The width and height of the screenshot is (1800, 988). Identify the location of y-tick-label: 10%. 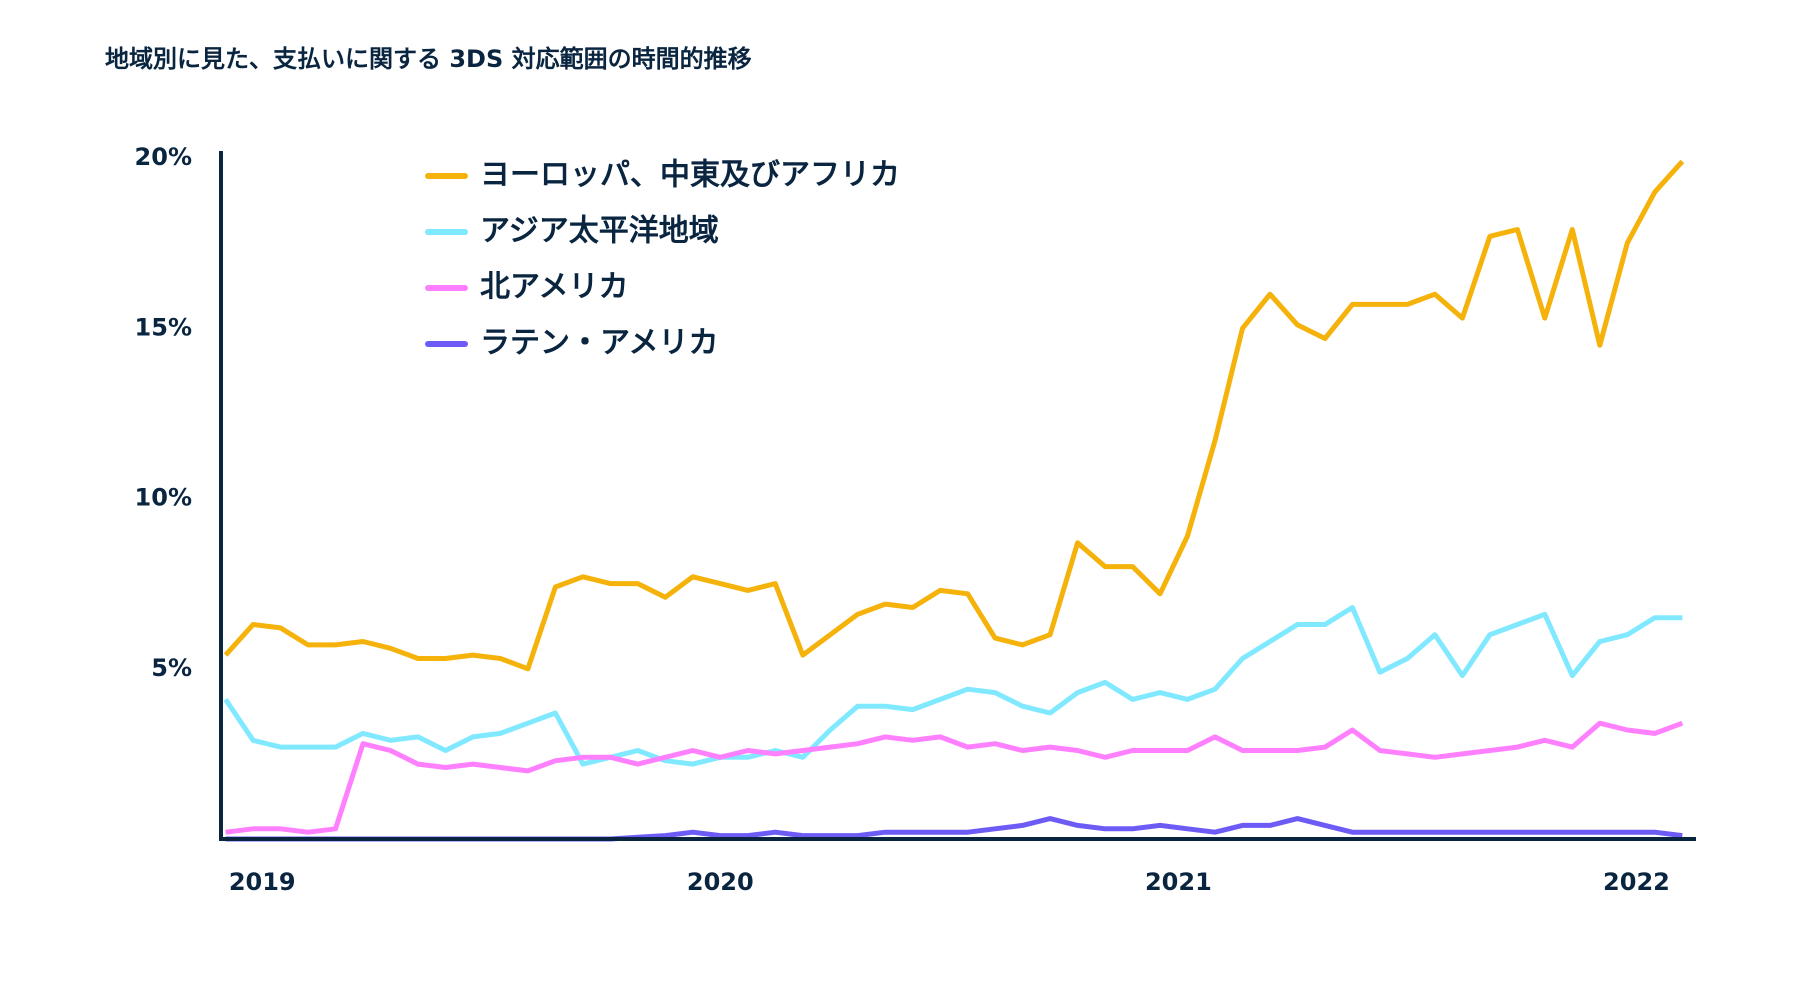
(163, 498).